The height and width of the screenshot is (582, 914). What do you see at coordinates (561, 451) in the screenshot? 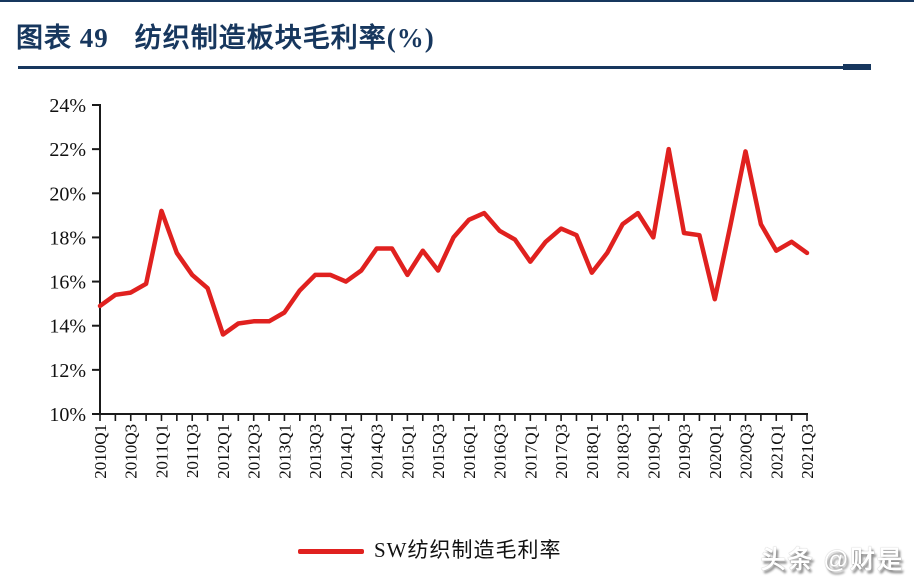
I see `x-tick-label: 2017Q3` at bounding box center [561, 451].